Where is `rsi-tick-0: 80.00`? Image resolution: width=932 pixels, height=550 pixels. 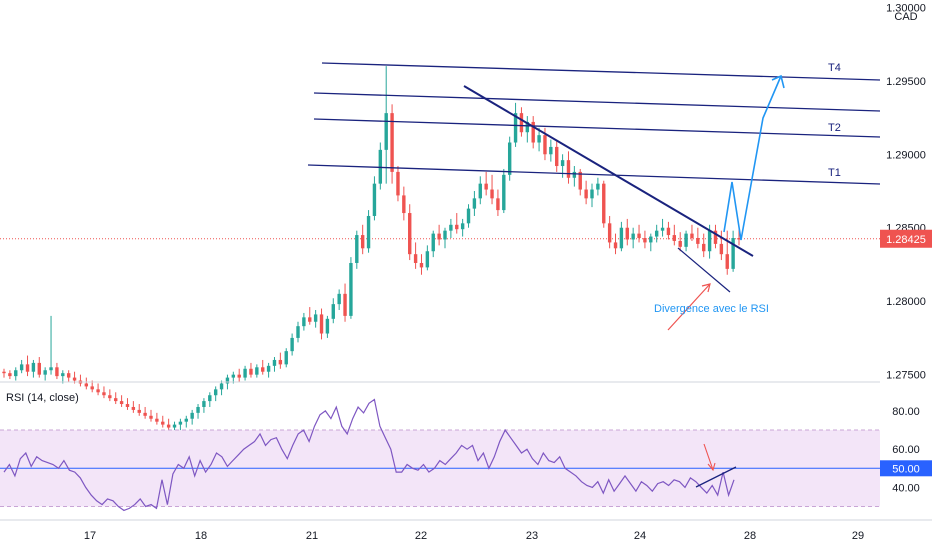 rsi-tick-0: 80.00 is located at coordinates (906, 412).